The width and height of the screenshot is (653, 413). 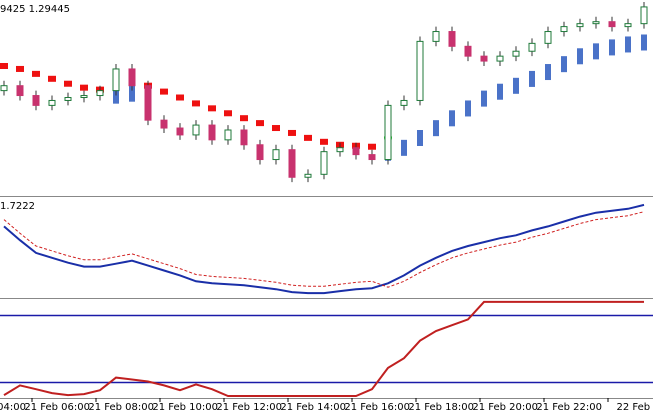 What do you see at coordinates (313, 407) in the screenshot?
I see `x-tick-label: 21 Feb 14:00` at bounding box center [313, 407].